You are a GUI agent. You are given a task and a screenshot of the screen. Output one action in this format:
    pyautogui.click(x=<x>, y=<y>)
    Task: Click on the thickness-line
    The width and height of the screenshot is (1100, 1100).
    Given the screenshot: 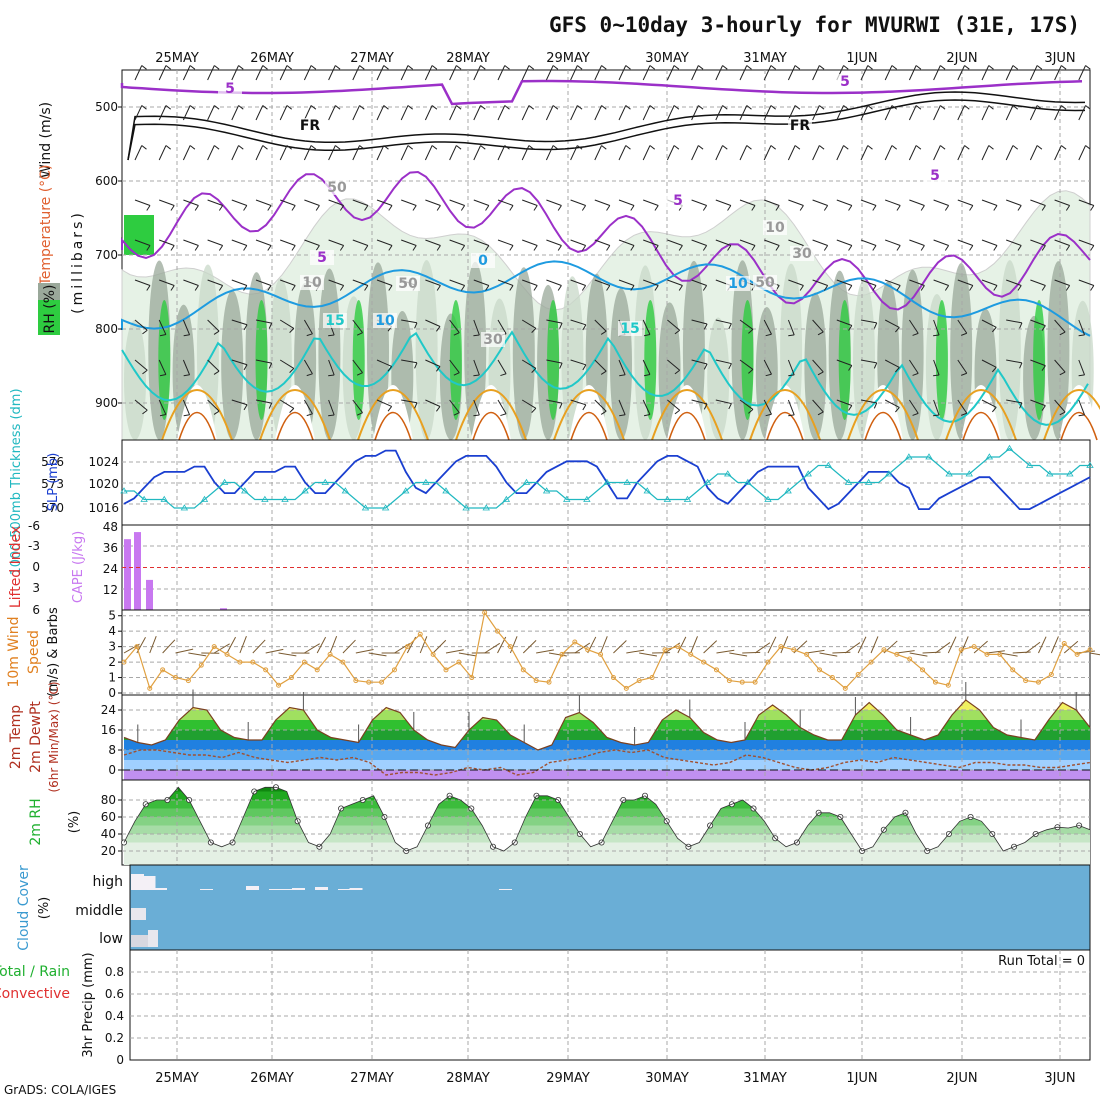 What is the action you would take?
    pyautogui.click(x=607, y=478)
    